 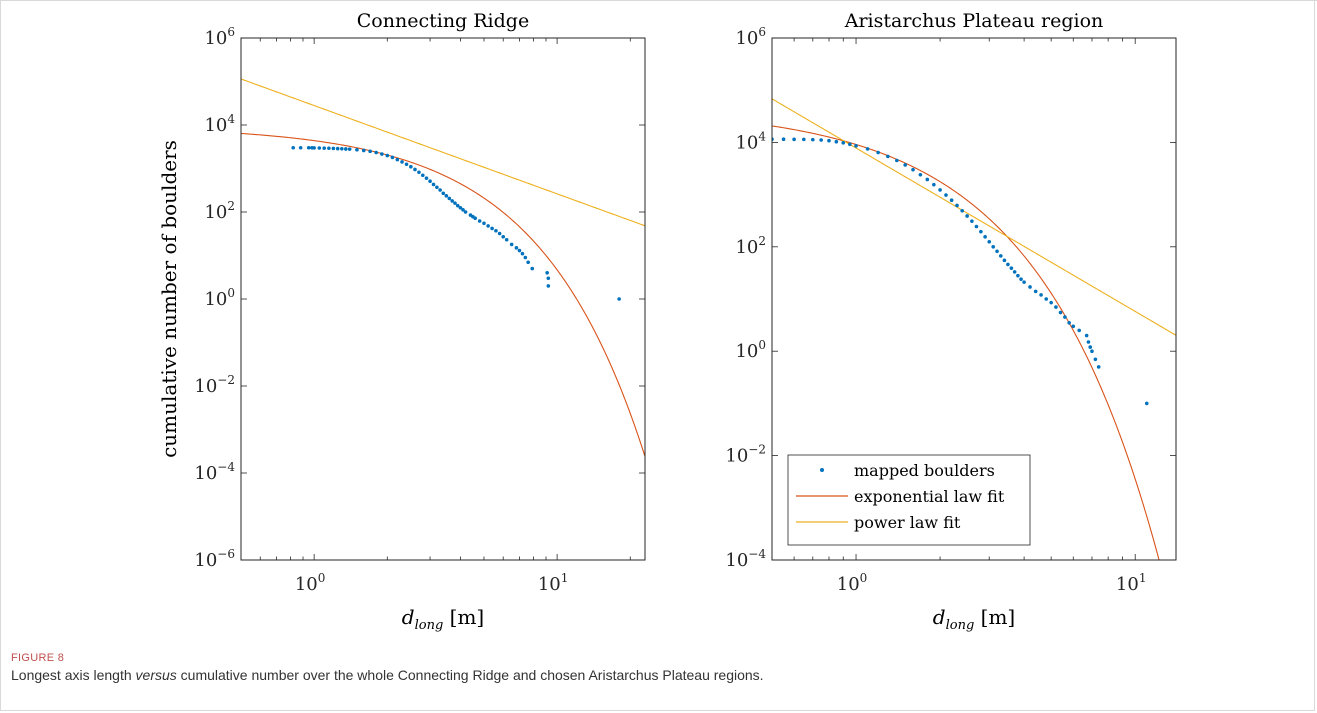 I want to click on figure-label: FIGURE 8, so click(x=38, y=658).